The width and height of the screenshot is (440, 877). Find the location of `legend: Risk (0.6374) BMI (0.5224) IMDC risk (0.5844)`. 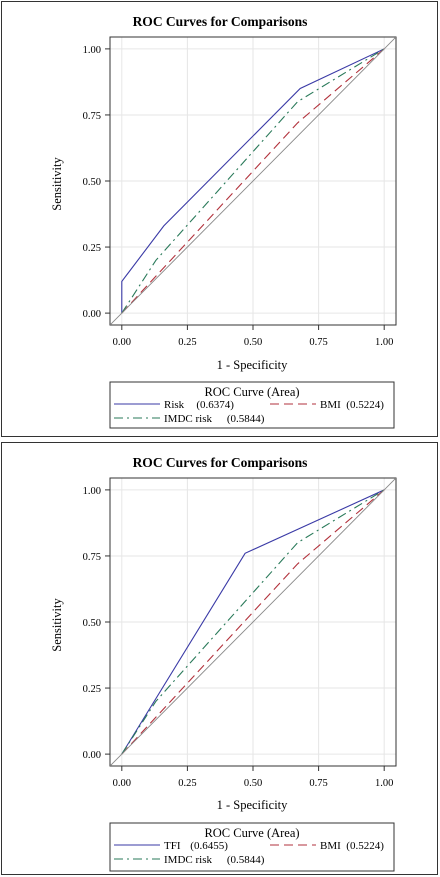

legend: Risk (0.6374) BMI (0.5224) IMDC risk (0.5844) is located at coordinates (249, 412).